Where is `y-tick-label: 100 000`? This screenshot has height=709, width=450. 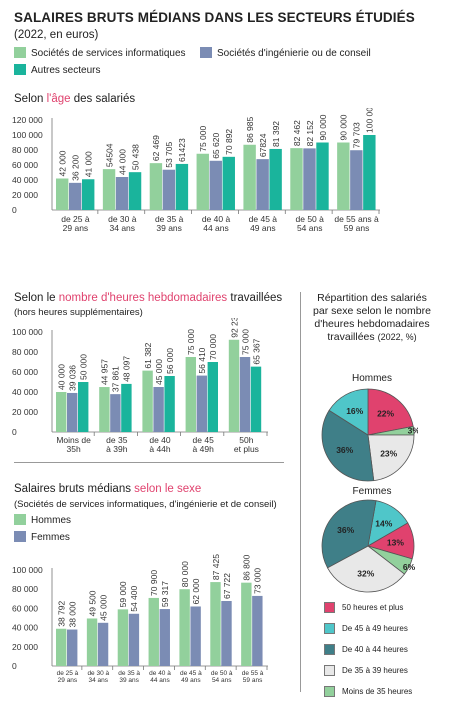
y-tick-label: 100 000 is located at coordinates (27, 135).